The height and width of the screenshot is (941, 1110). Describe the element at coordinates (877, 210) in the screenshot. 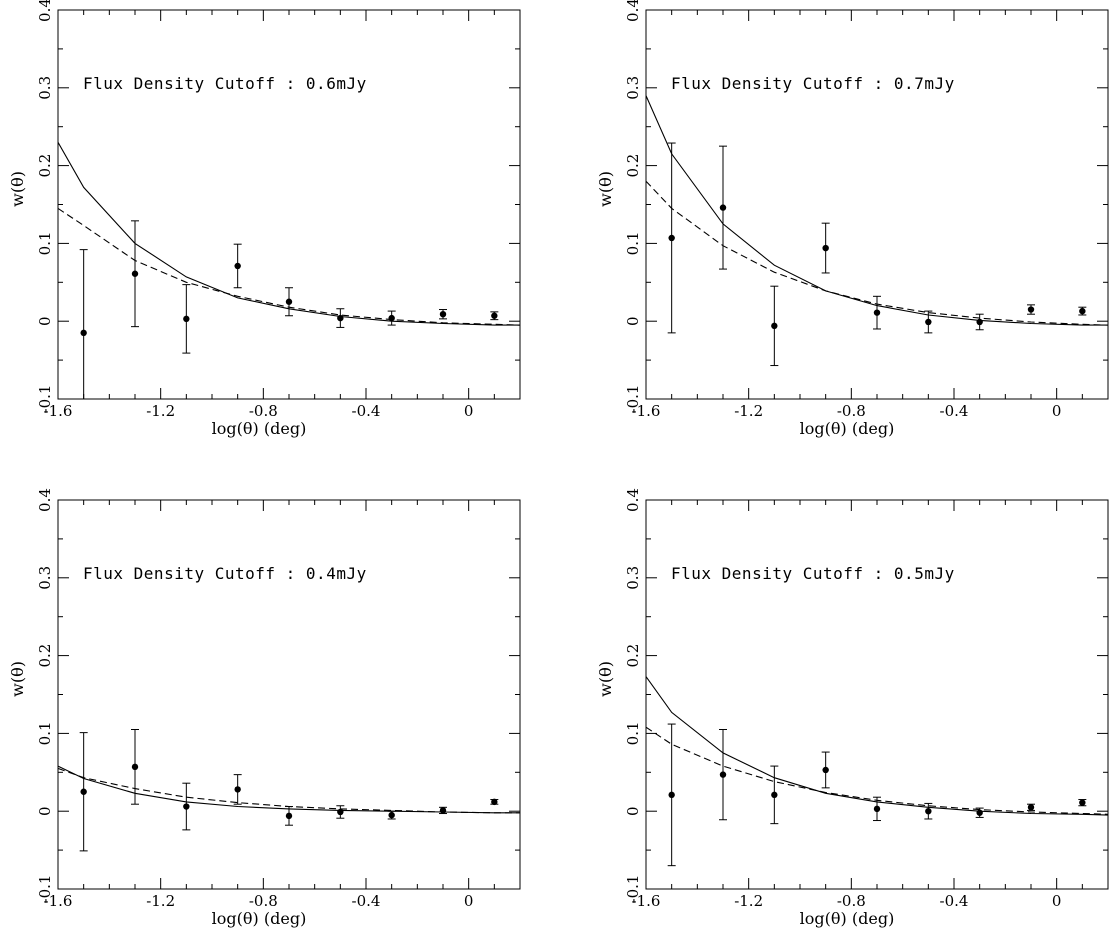

I see `model-curve-solid` at that location.